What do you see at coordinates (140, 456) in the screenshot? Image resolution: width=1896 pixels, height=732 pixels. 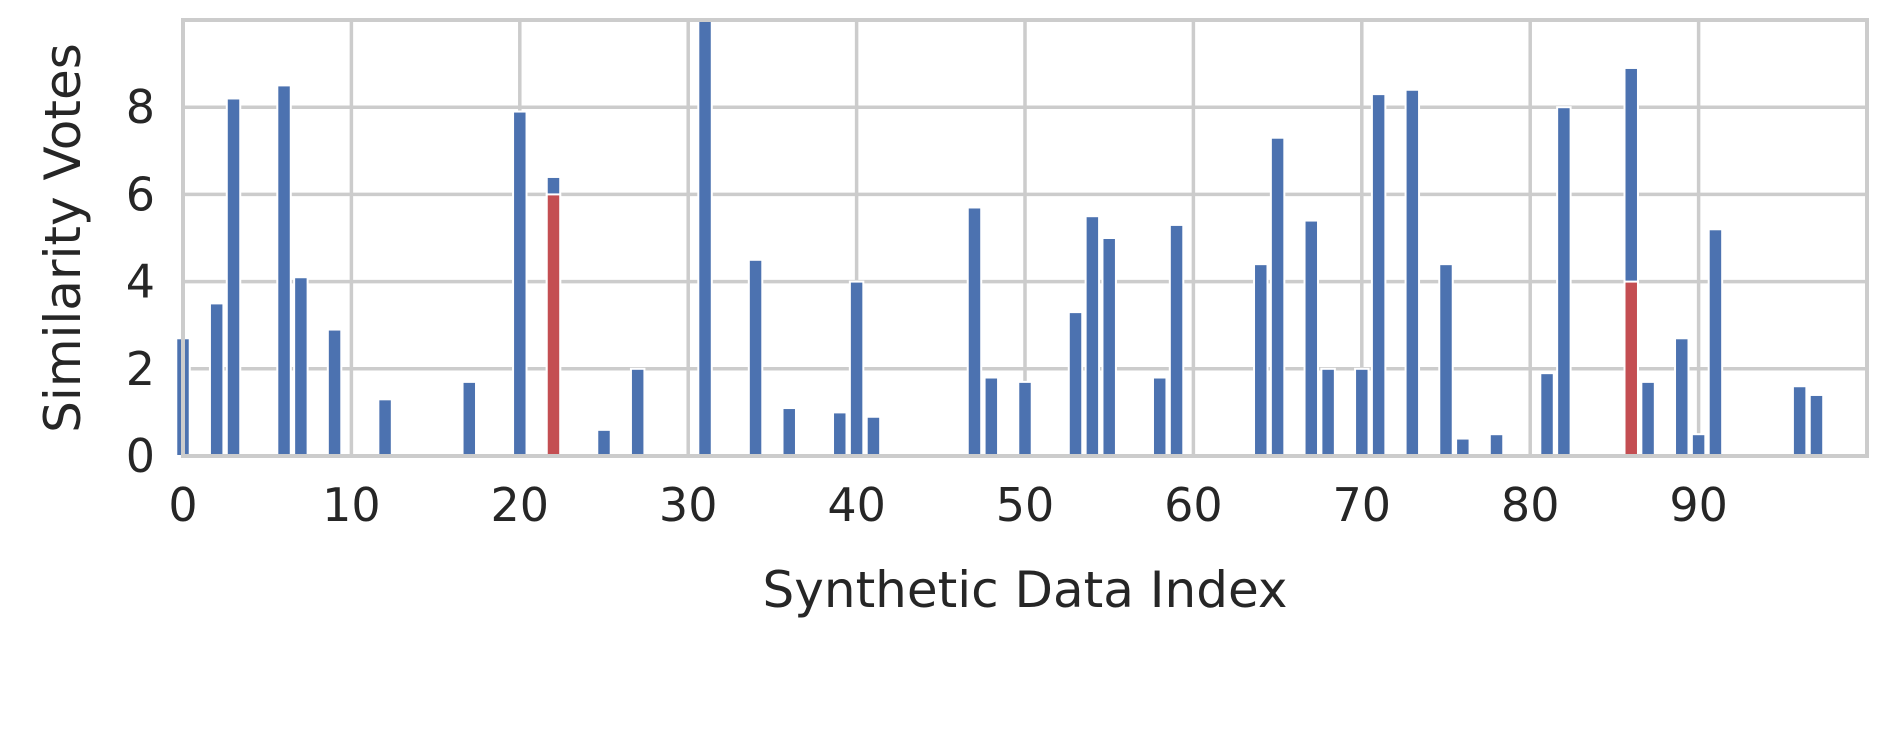 I see `y-tick-label: 0` at bounding box center [140, 456].